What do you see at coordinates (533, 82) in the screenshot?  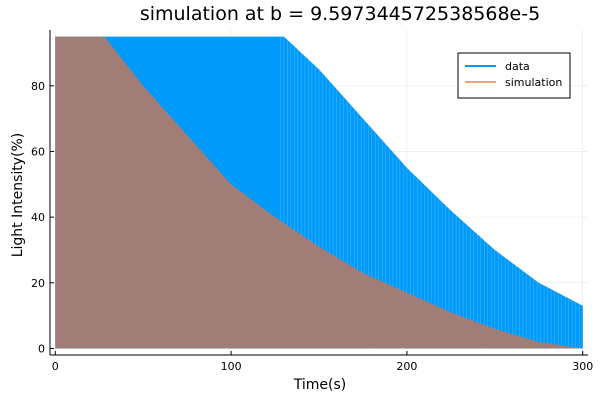 I see `legend-label-simulation: simulation` at bounding box center [533, 82].